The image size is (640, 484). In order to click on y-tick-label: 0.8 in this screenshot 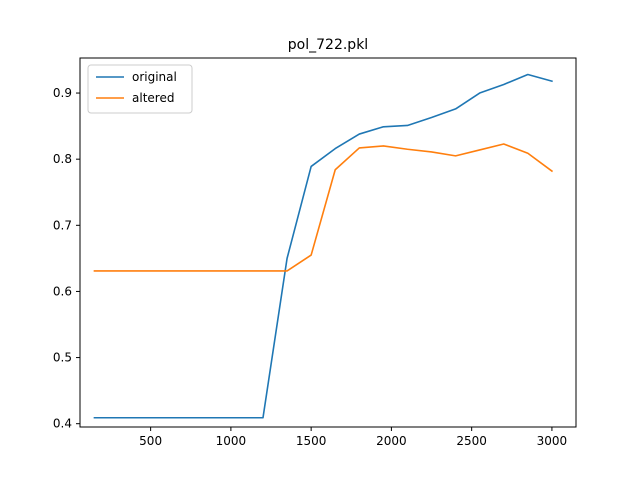, I will do `click(62, 159)`.